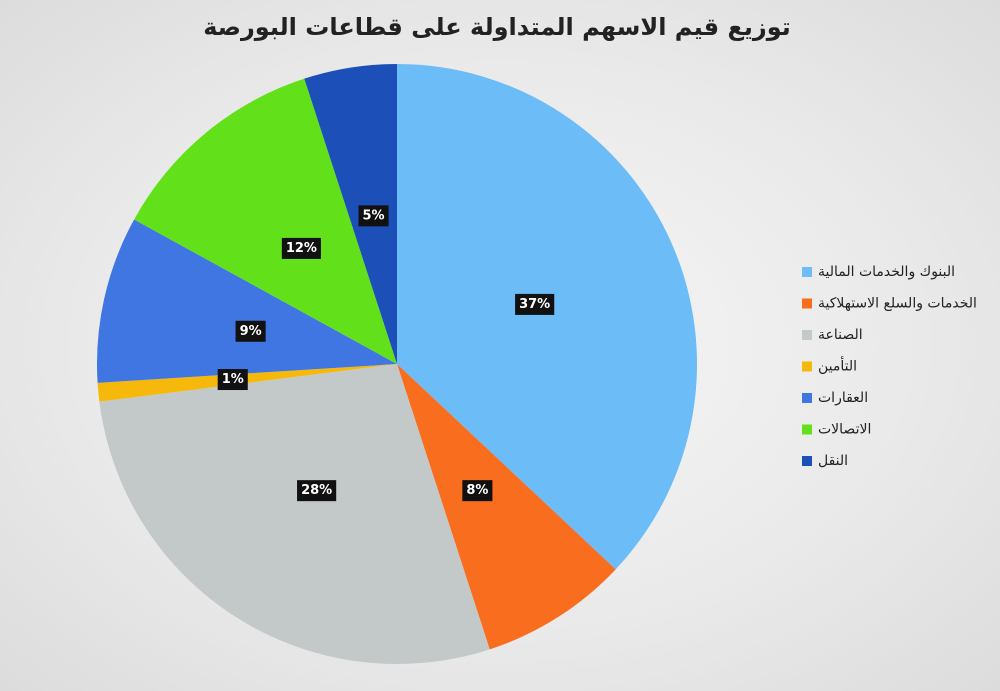 Image resolution: width=1000 pixels, height=691 pixels. I want to click on legend-label: البنوك والخدمات المالية, so click(886, 272).